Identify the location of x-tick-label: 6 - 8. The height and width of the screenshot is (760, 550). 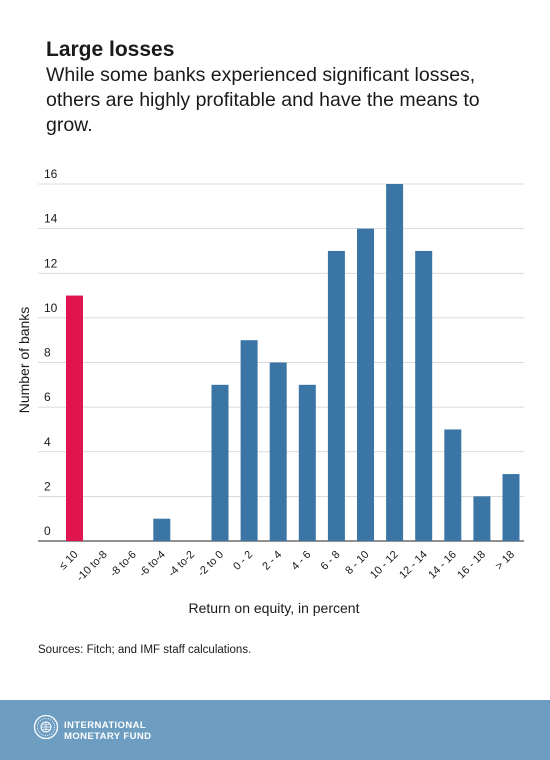
(330, 561).